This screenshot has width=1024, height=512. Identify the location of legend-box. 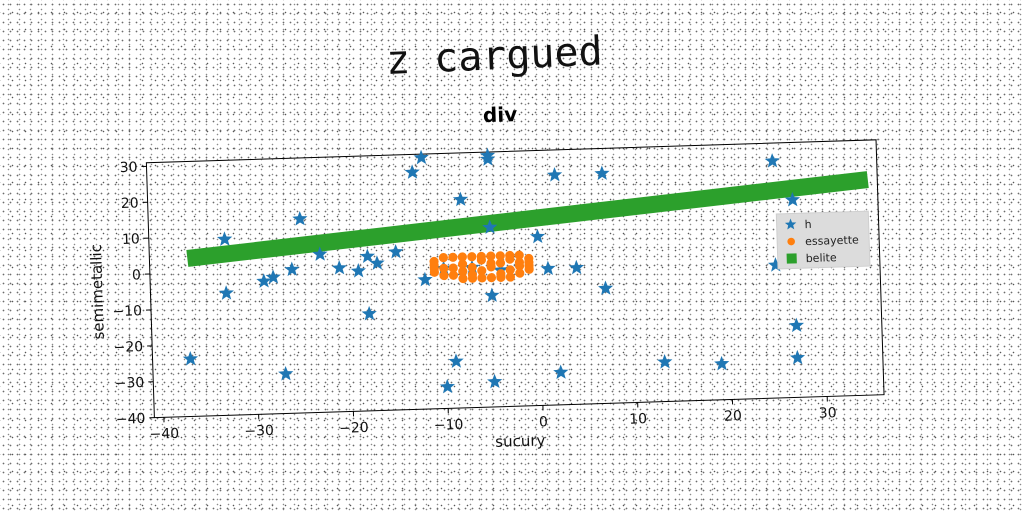
(823, 240).